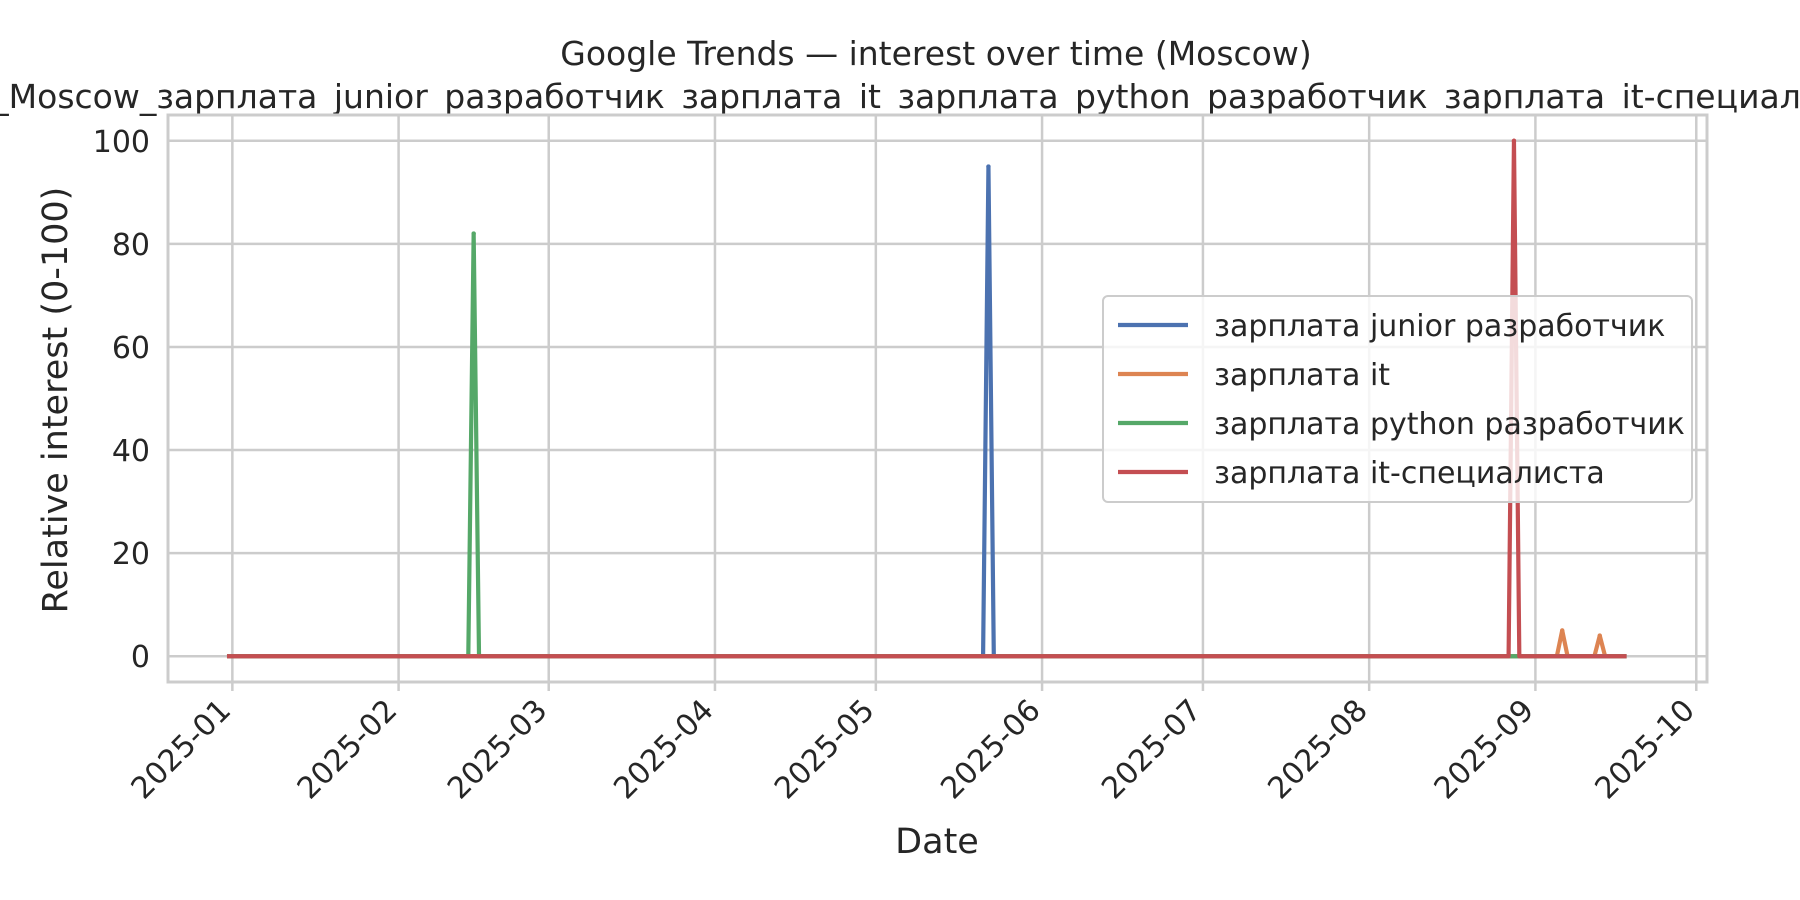  I want to click on x-tick-label: 2025-10, so click(1645, 749).